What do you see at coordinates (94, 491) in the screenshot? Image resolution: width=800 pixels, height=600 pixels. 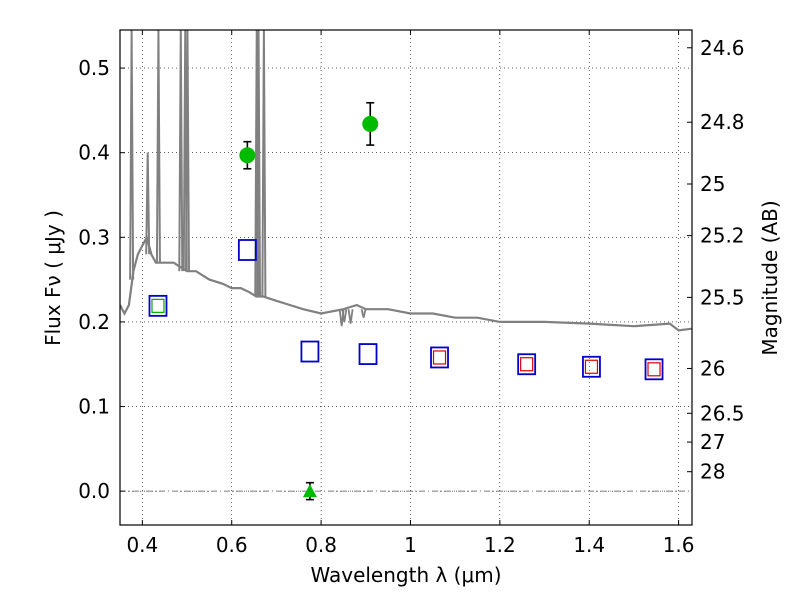 I see `y-tick-label: 0.0` at bounding box center [94, 491].